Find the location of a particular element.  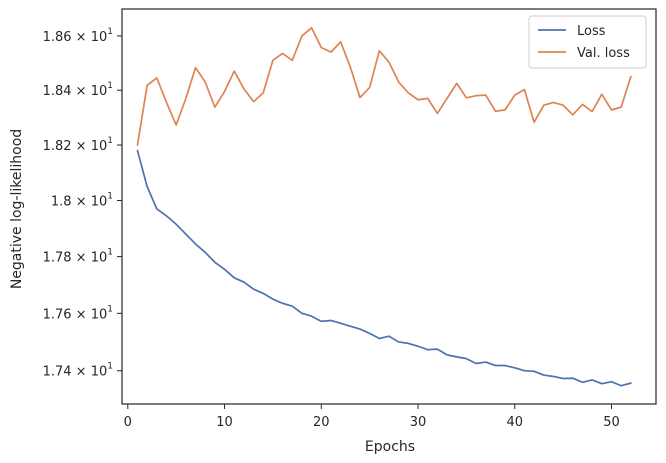

y-tick-label: 1.82 × 10¹ is located at coordinates (78, 145).